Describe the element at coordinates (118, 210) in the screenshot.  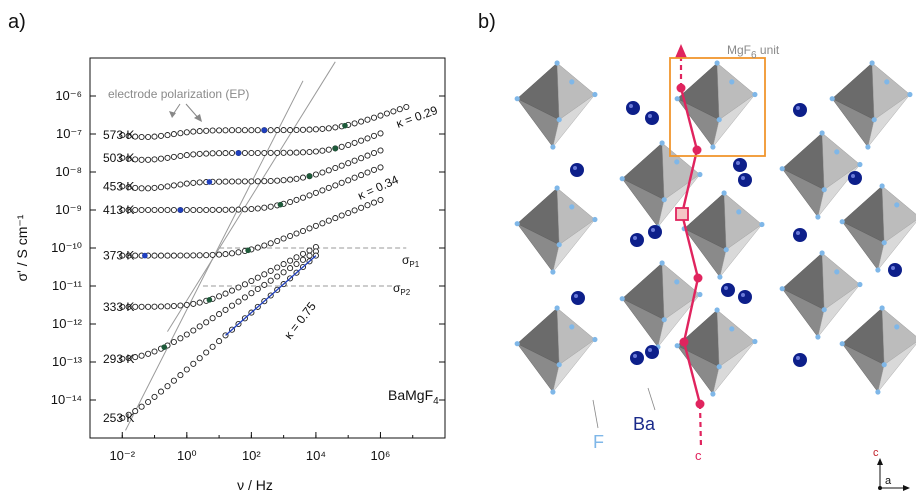
I see `temperature-label: 413 K` at that location.